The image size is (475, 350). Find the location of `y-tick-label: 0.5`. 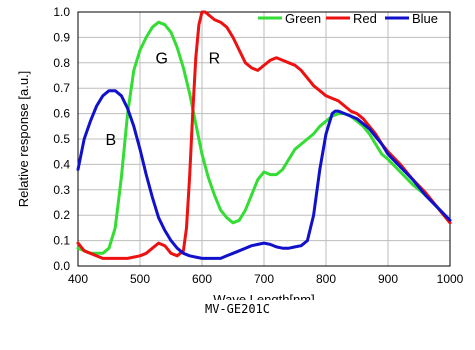

y-tick-label: 0.5 is located at coordinates (61, 139).